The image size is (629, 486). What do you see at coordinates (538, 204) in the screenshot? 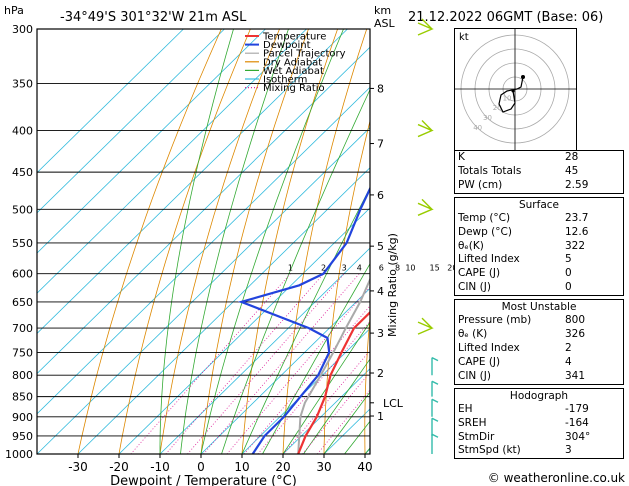
I see `surface-title: Surface` at bounding box center [538, 204].